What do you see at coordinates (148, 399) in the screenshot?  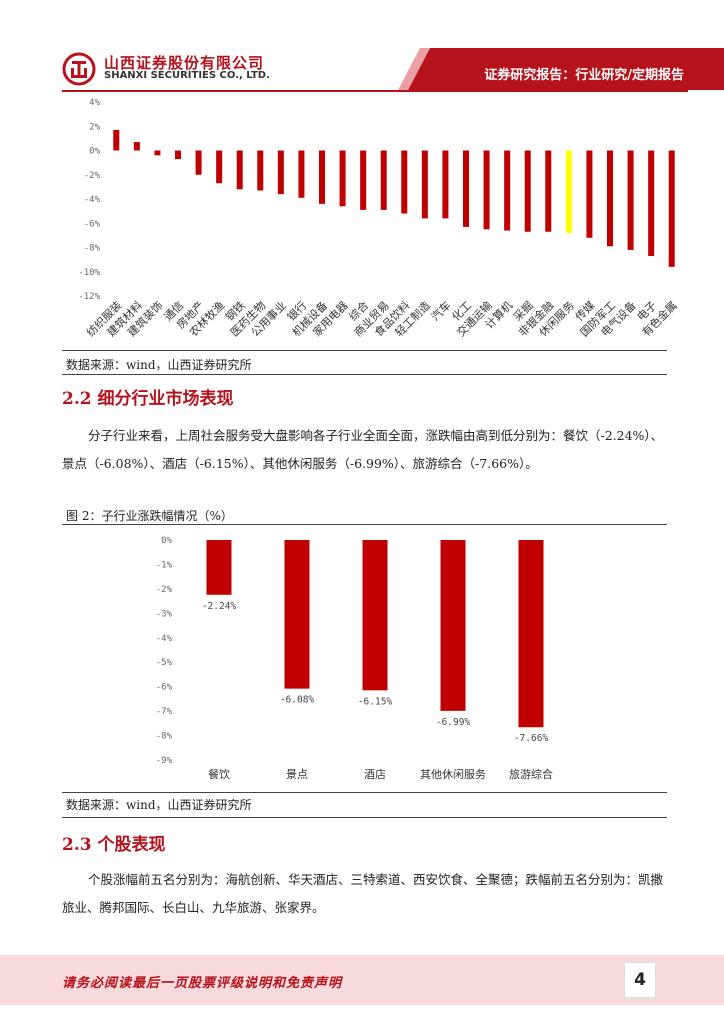 I see `section-2-2-title: 2.2 细分行业市场表现` at bounding box center [148, 399].